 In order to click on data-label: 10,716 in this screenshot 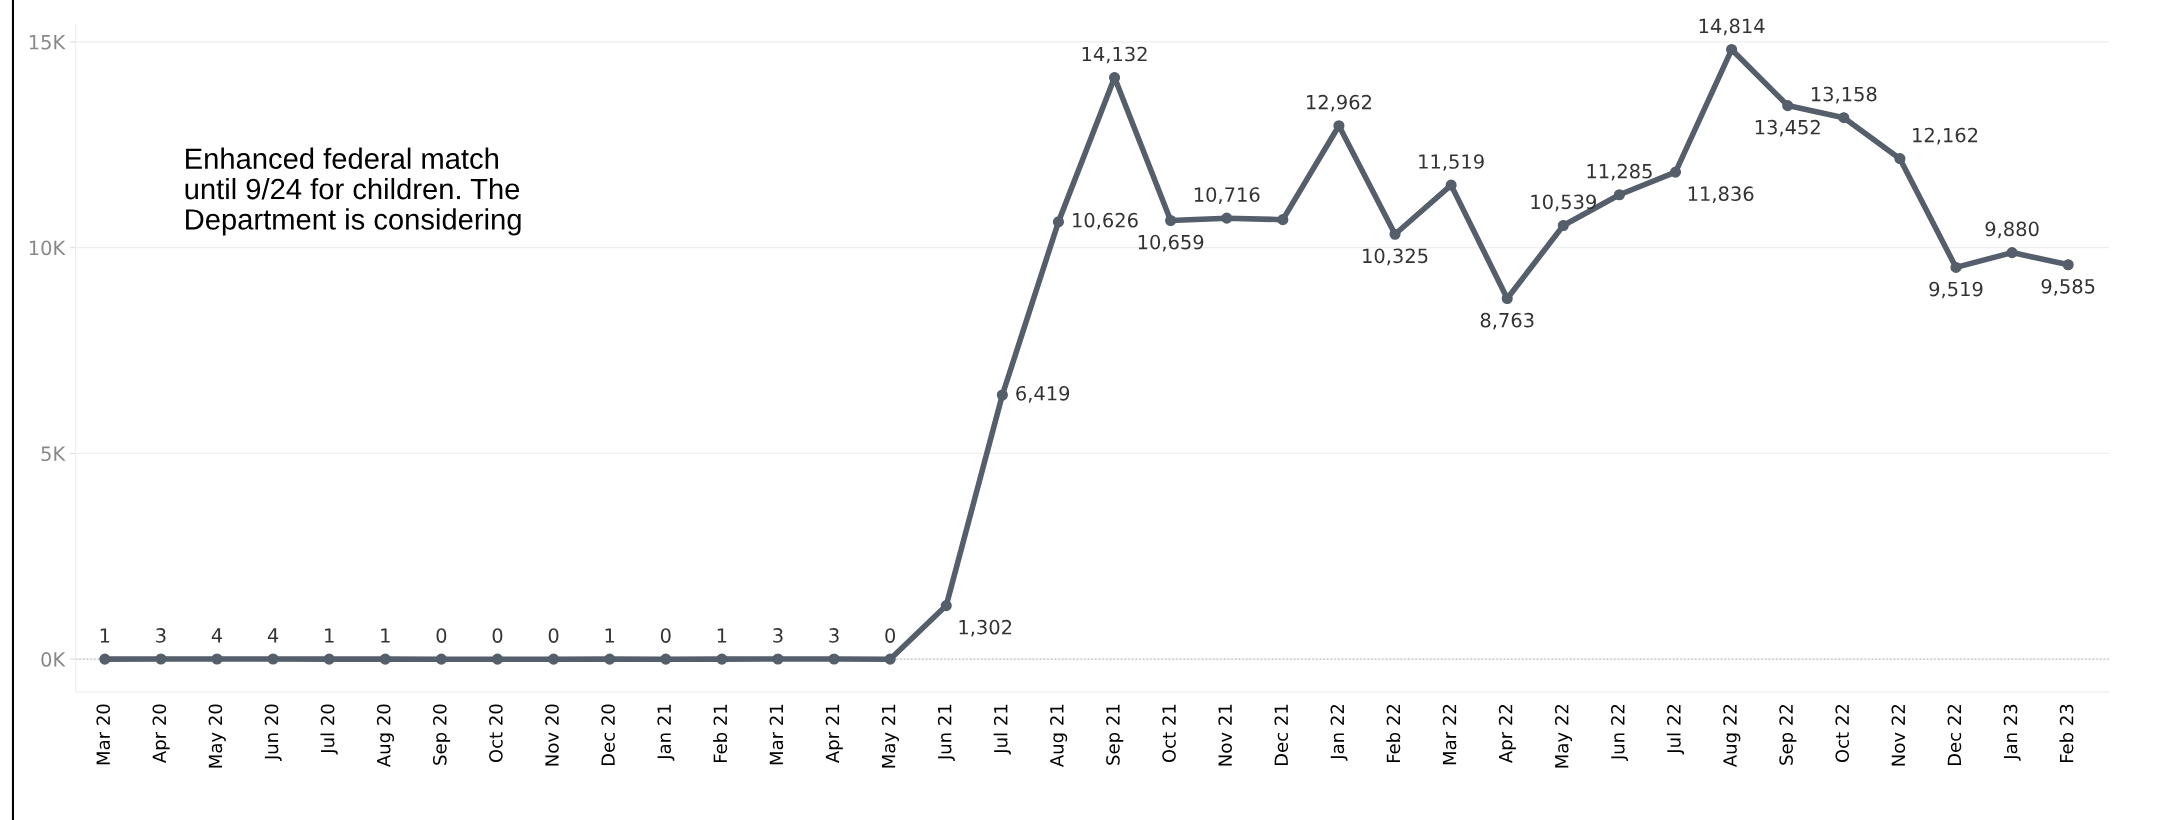, I will do `click(1227, 195)`.